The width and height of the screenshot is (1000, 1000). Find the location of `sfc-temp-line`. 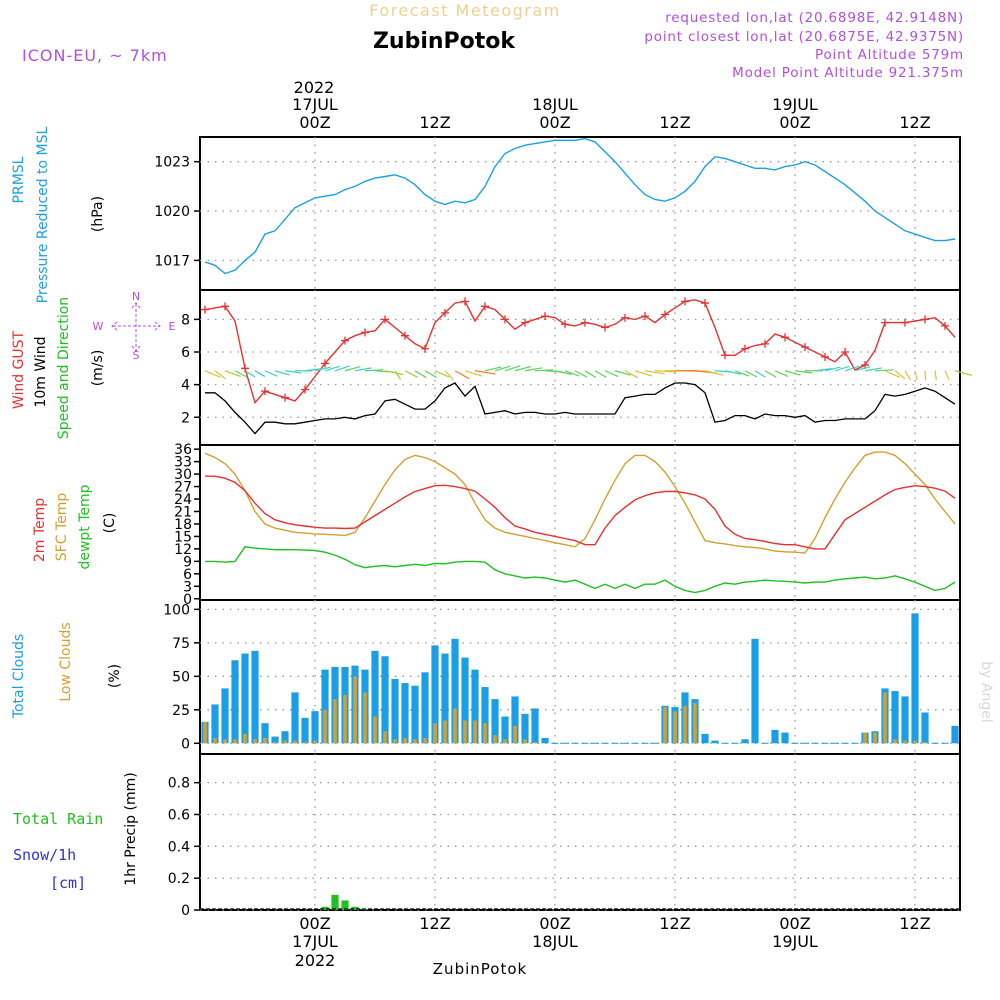

sfc-temp-line is located at coordinates (580, 502).